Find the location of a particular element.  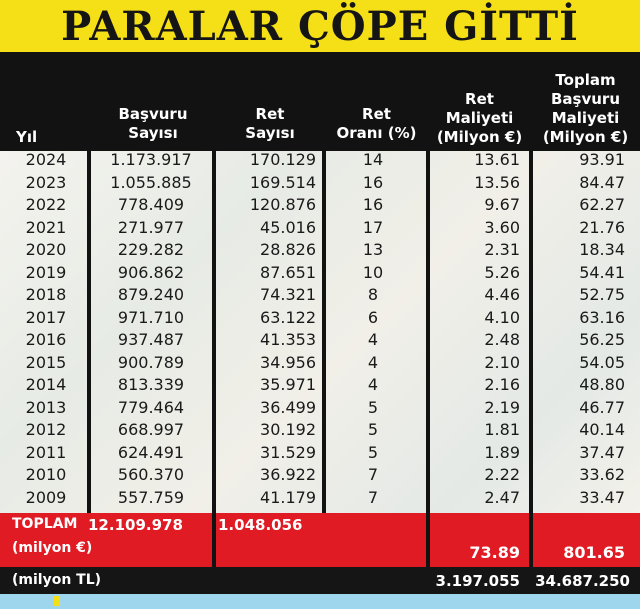

cell-maliyet: 1.81 is located at coordinates (502, 429).